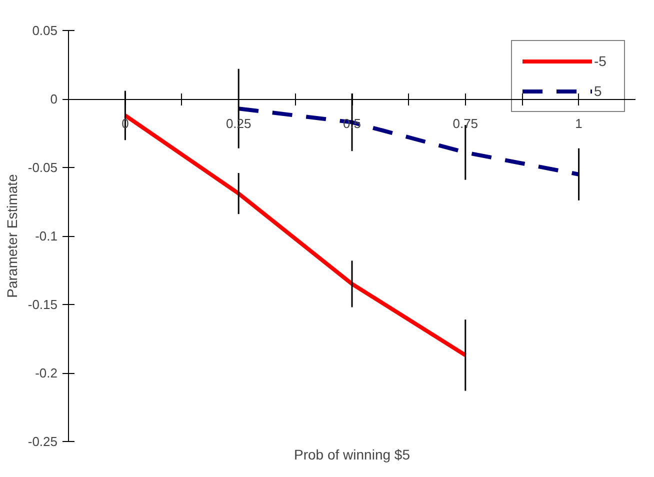 The width and height of the screenshot is (654, 477). Describe the element at coordinates (43, 441) in the screenshot. I see `y-tick-label: -0.25` at that location.